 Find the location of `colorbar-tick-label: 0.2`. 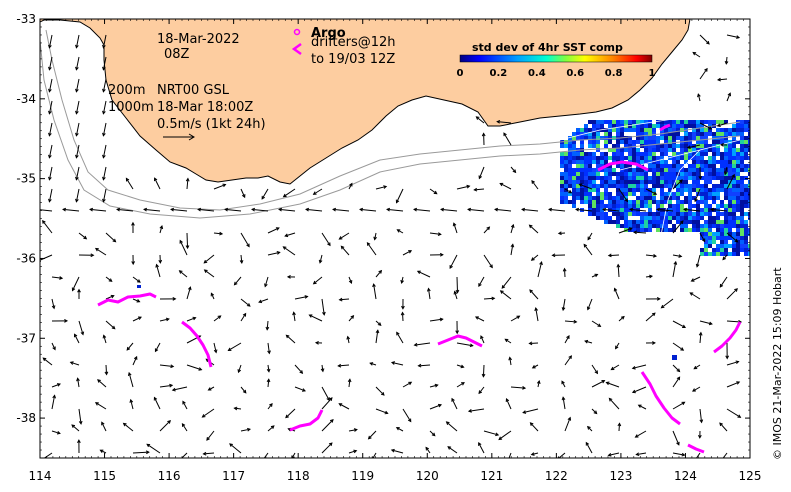

colorbar-tick-label: 0.2 is located at coordinates (499, 73).